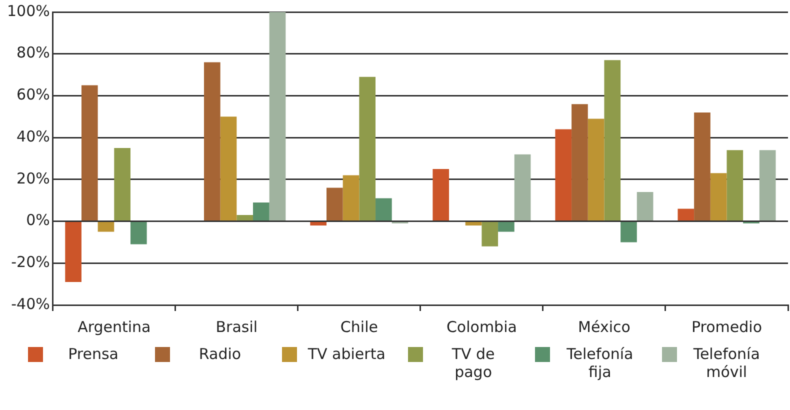 Image resolution: width=790 pixels, height=410 pixels. What do you see at coordinates (359, 327) in the screenshot?
I see `x-tick-label: Chile` at bounding box center [359, 327].